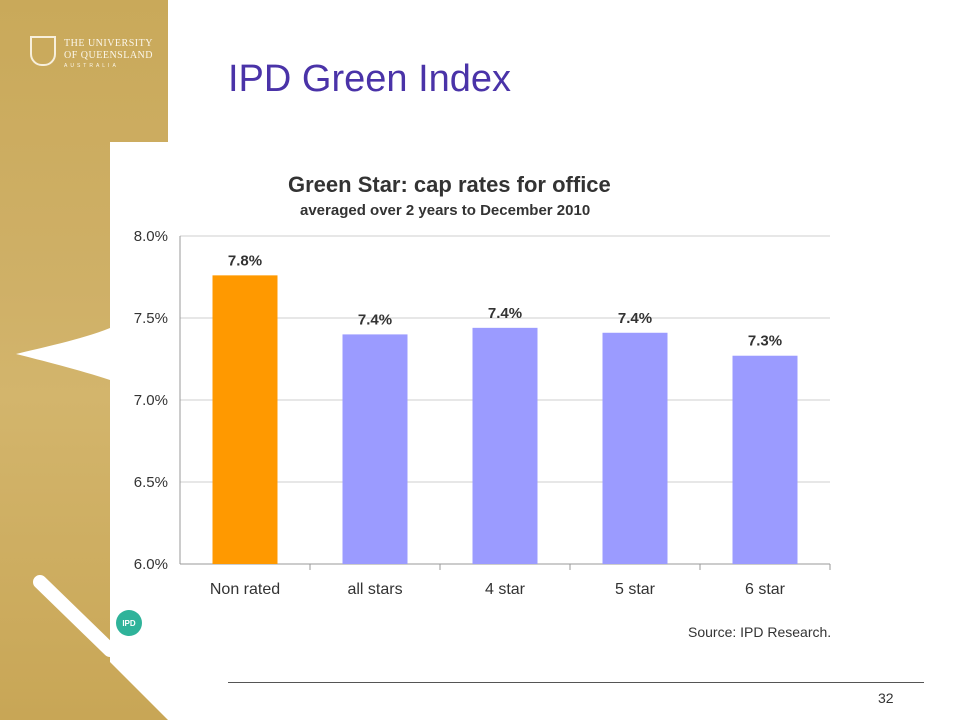 This screenshot has height=720, width=960. What do you see at coordinates (370, 79) in the screenshot?
I see `slide-title: IPD Green Index` at bounding box center [370, 79].